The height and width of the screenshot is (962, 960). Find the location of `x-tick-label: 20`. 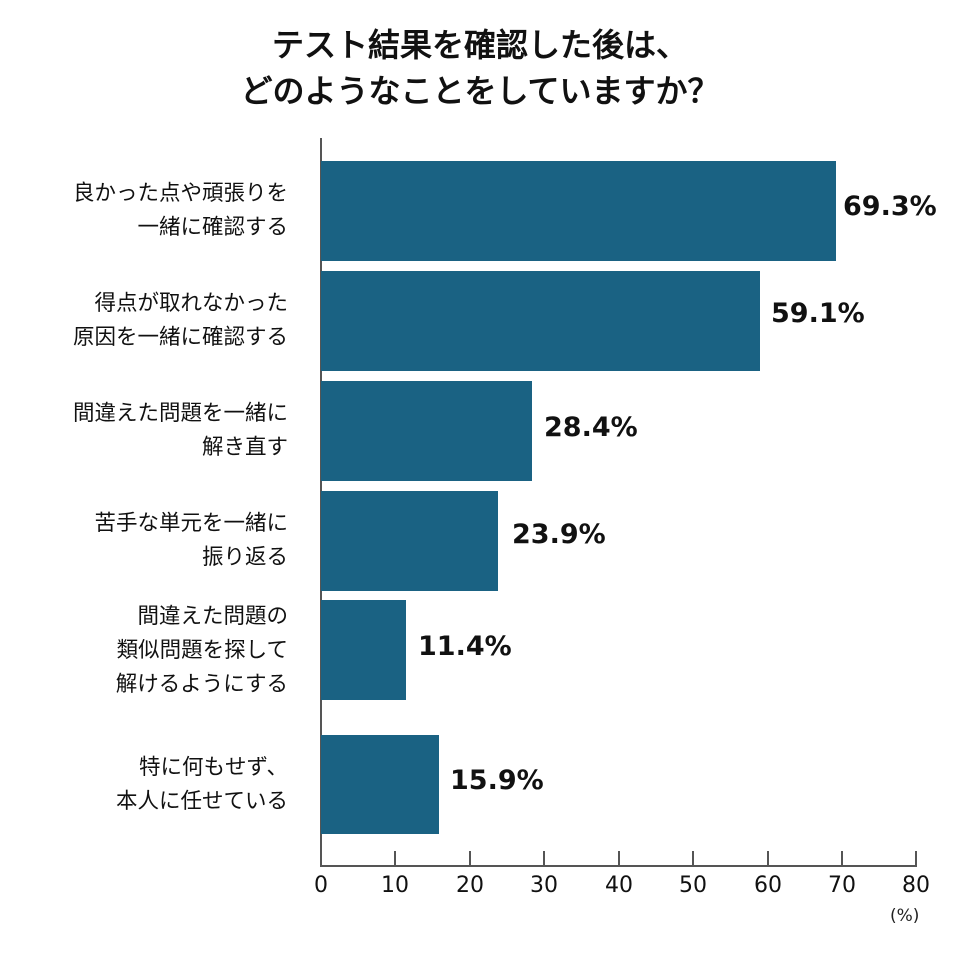

x-tick-label: 20 is located at coordinates (470, 885).